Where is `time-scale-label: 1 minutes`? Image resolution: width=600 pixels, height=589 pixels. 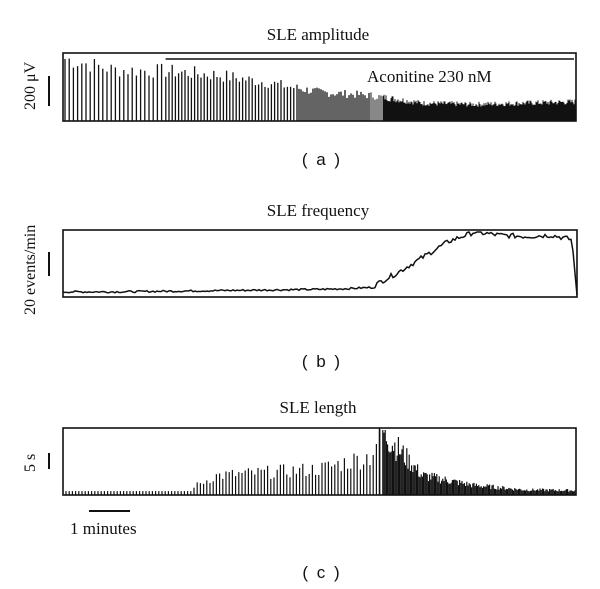
time-scale-label: 1 minutes is located at coordinates (103, 528).